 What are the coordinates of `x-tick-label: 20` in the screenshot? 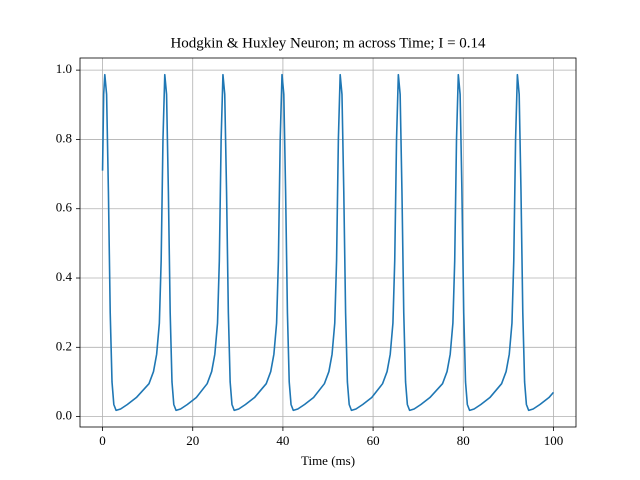 It's located at (192, 440).